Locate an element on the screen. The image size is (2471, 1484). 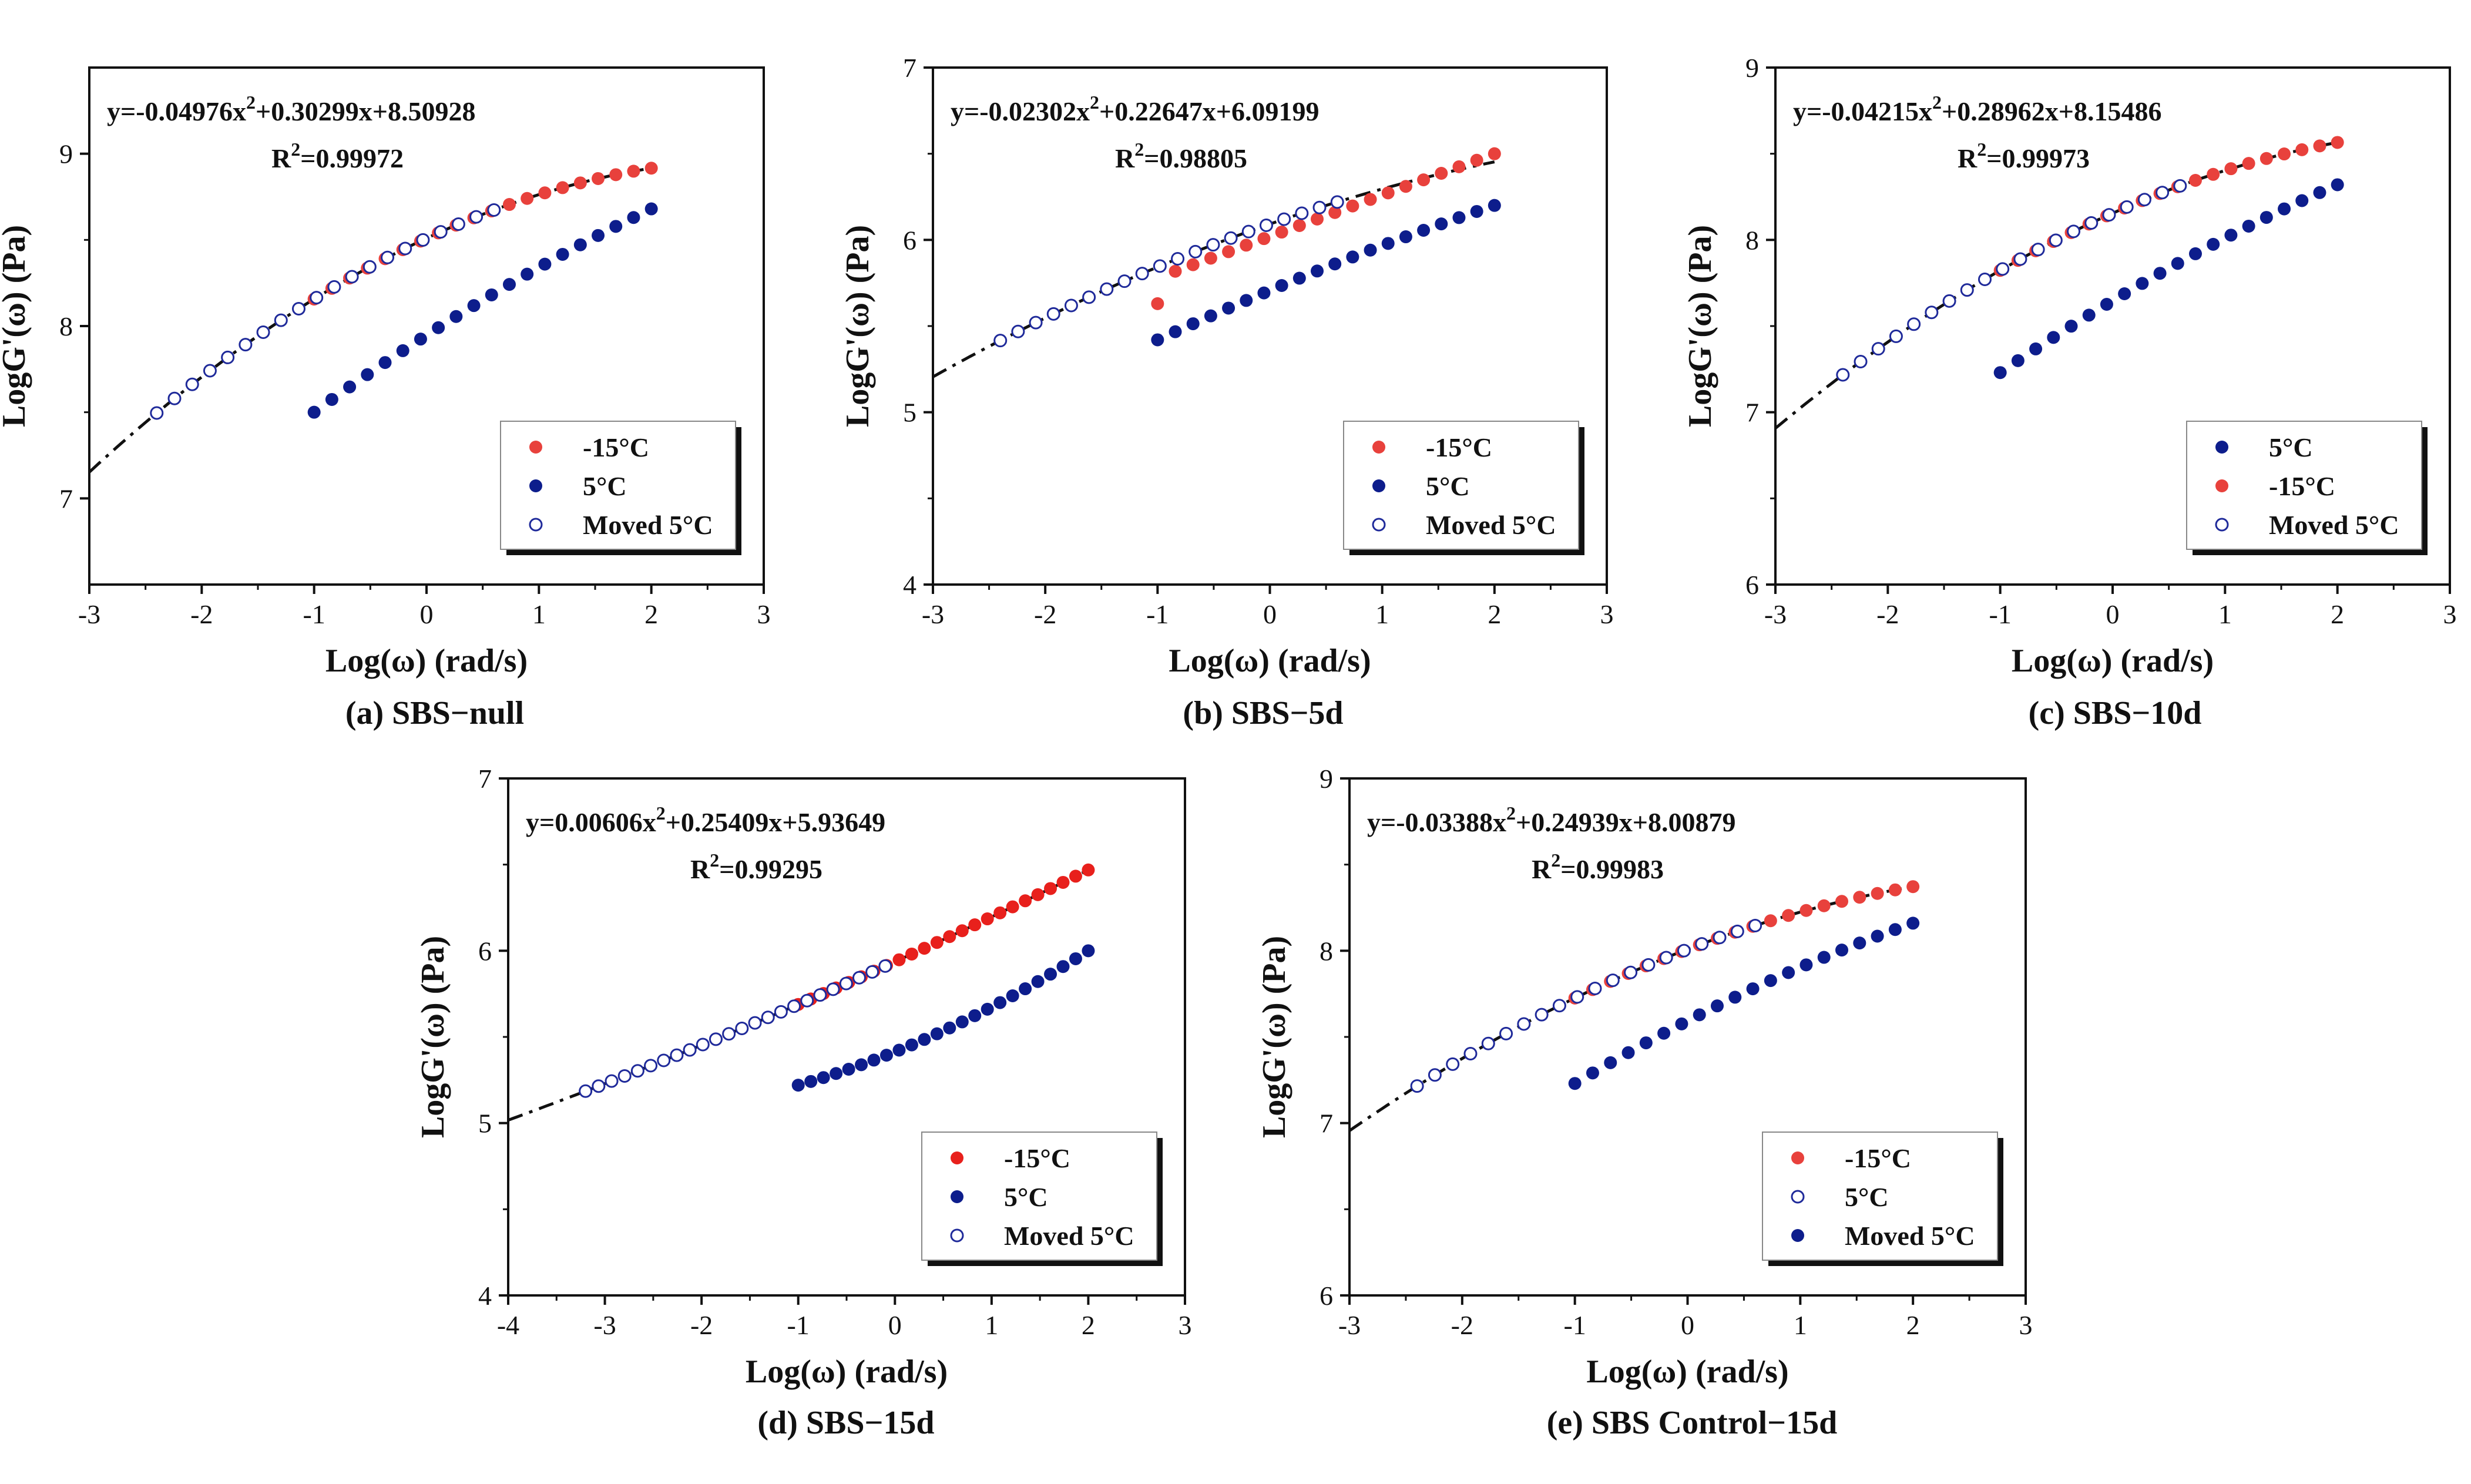
panel-caption: (e) SBS Control−15d is located at coordinates (1692, 1423).